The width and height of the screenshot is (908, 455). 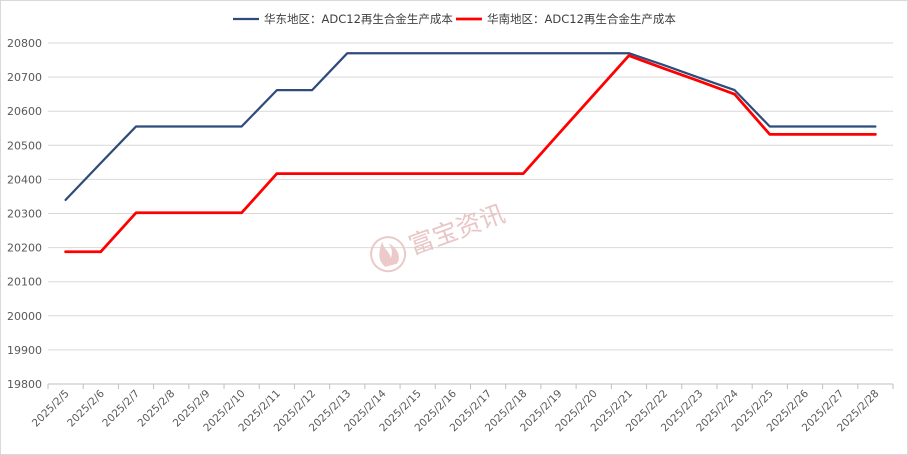 I want to click on y-tick-label: 20500, so click(x=24, y=145).